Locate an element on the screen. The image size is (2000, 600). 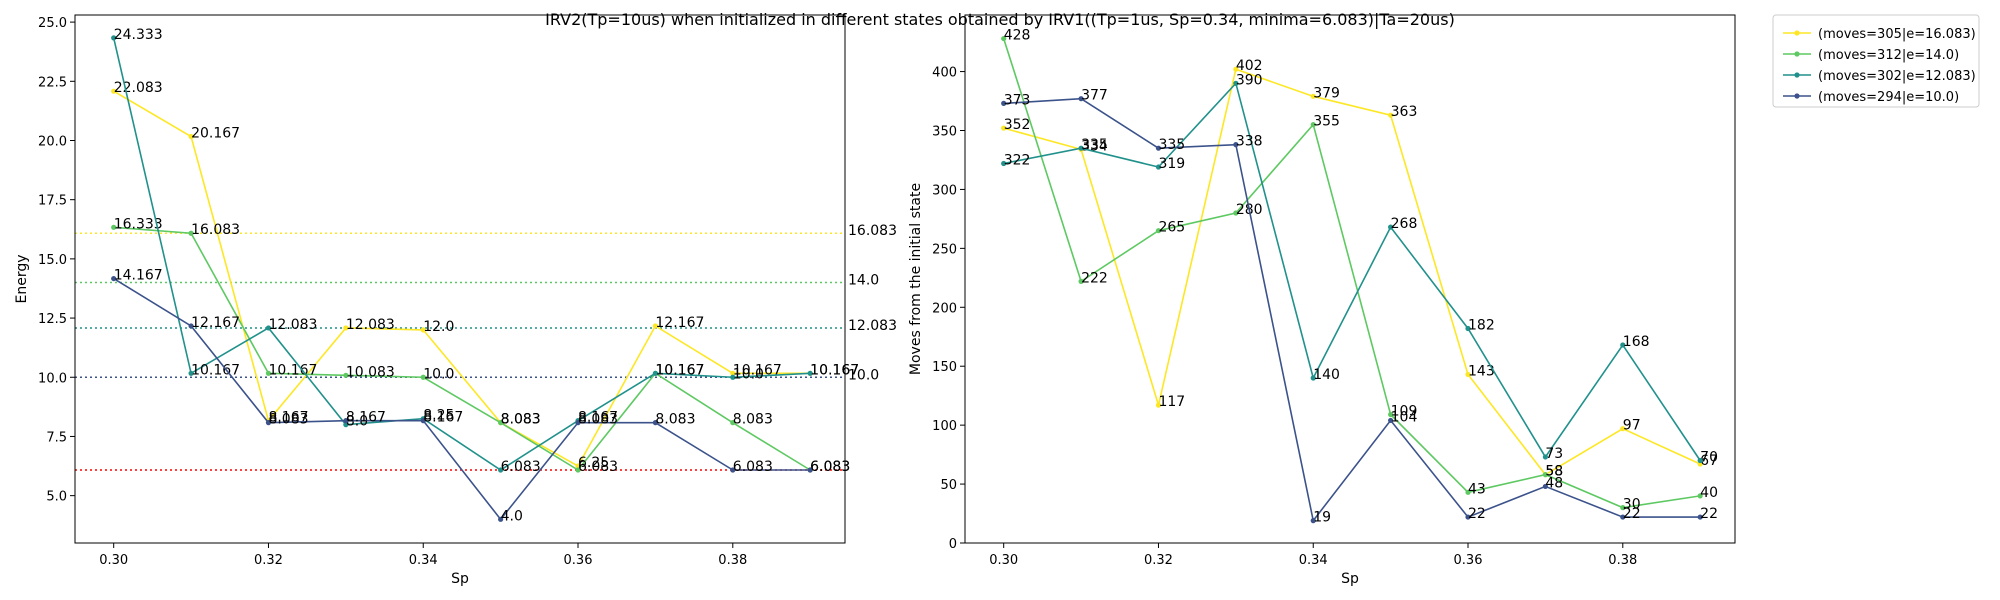
moves-ytick-label: 150 is located at coordinates (944, 367).